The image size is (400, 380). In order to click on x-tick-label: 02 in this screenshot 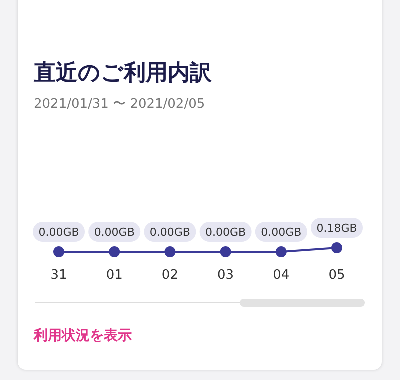, I will do `click(170, 276)`.